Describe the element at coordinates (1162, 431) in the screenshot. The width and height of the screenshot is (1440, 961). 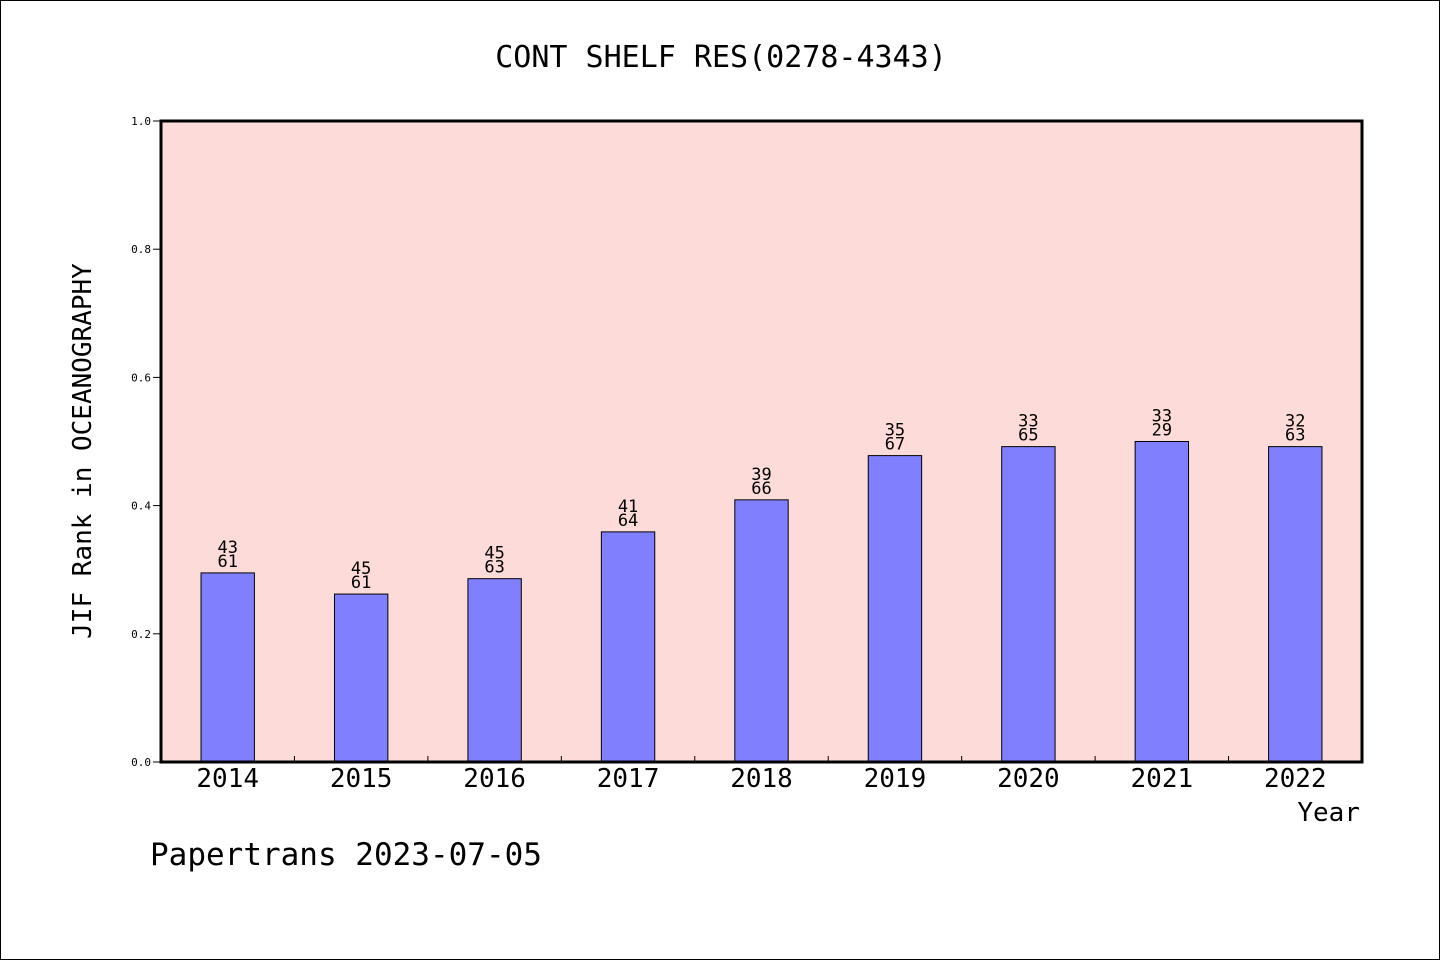
I see `bar-label-bottom: 29` at that location.